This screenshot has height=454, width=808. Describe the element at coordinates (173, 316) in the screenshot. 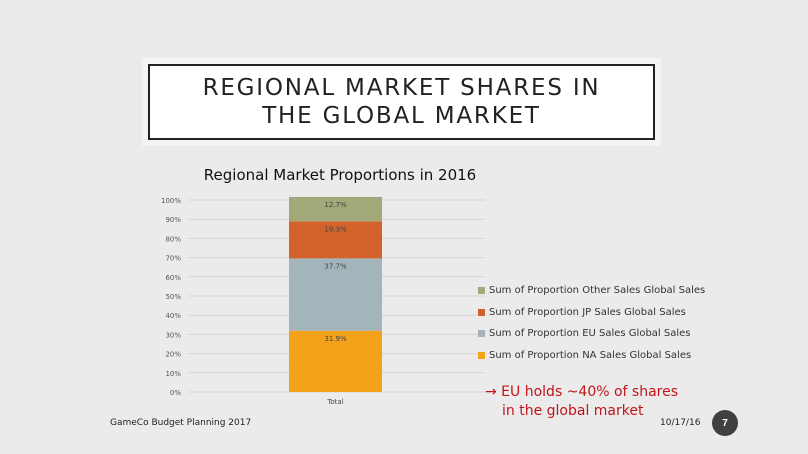

I see `y-tick-label: 40%` at that location.